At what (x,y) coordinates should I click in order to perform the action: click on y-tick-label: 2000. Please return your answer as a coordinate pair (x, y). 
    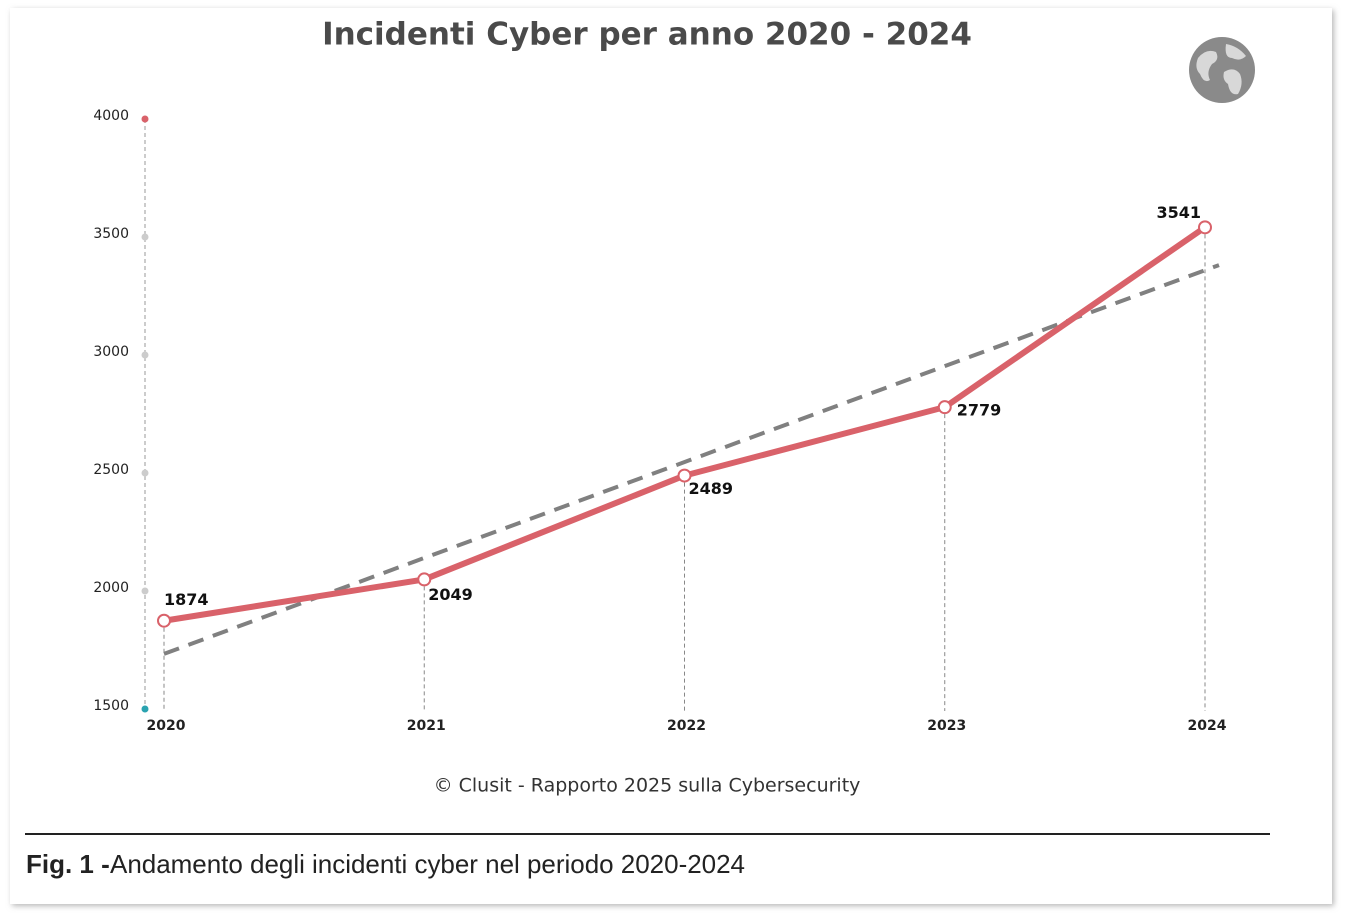
    Looking at the image, I should click on (111, 588).